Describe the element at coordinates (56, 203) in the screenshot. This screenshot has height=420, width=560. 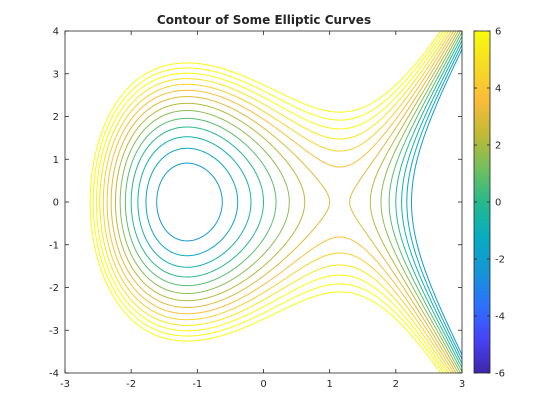
I see `y-tick-label: 0` at that location.